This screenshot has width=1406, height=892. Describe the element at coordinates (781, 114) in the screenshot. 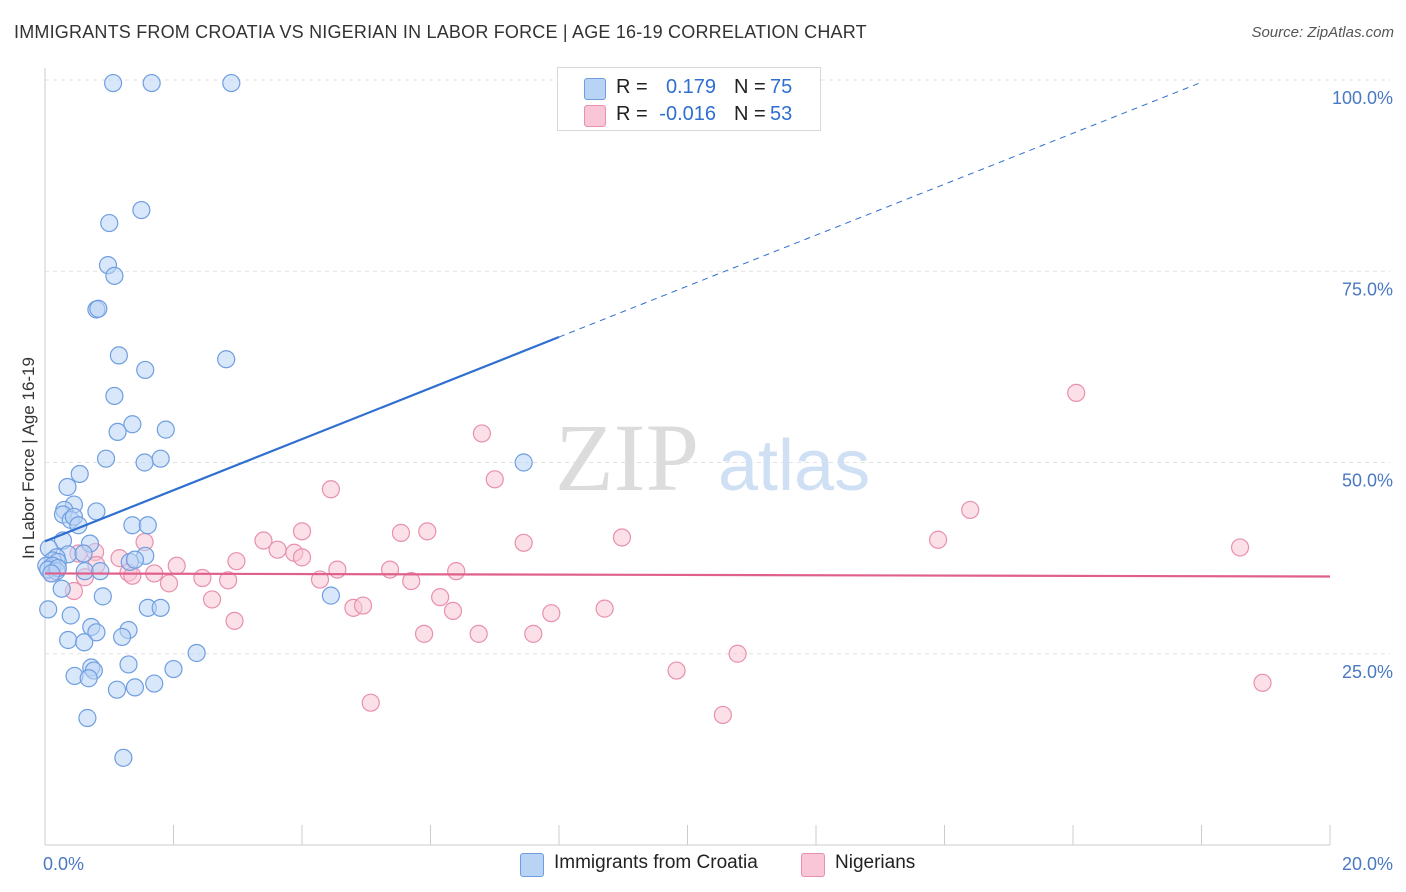

I see `n-value: 53` at that location.